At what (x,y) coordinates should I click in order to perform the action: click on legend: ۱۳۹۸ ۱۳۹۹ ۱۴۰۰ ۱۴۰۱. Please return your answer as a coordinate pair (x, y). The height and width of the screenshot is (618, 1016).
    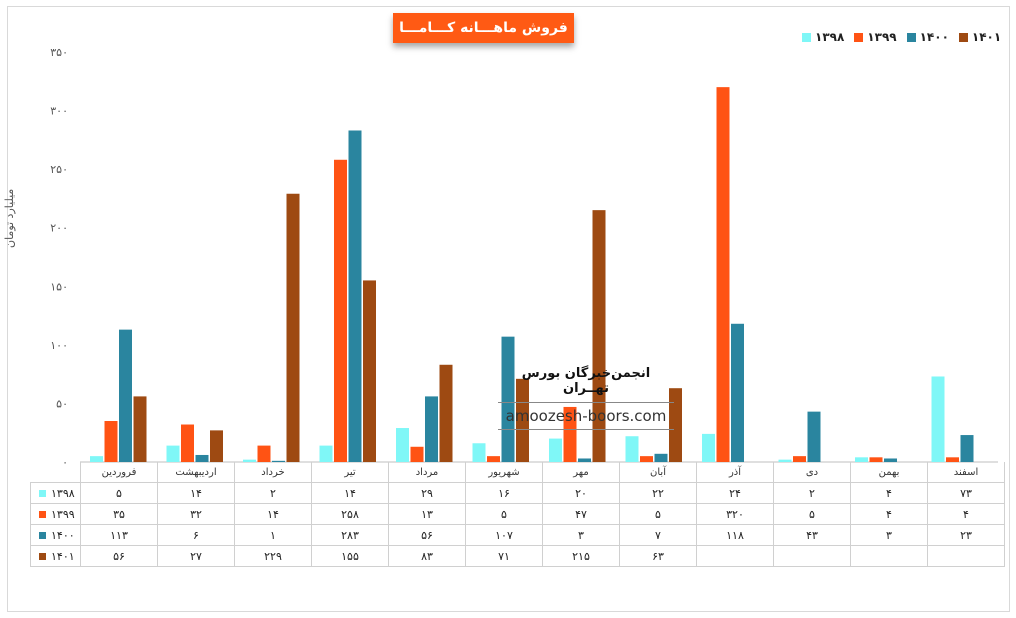
    Looking at the image, I should click on (901, 37).